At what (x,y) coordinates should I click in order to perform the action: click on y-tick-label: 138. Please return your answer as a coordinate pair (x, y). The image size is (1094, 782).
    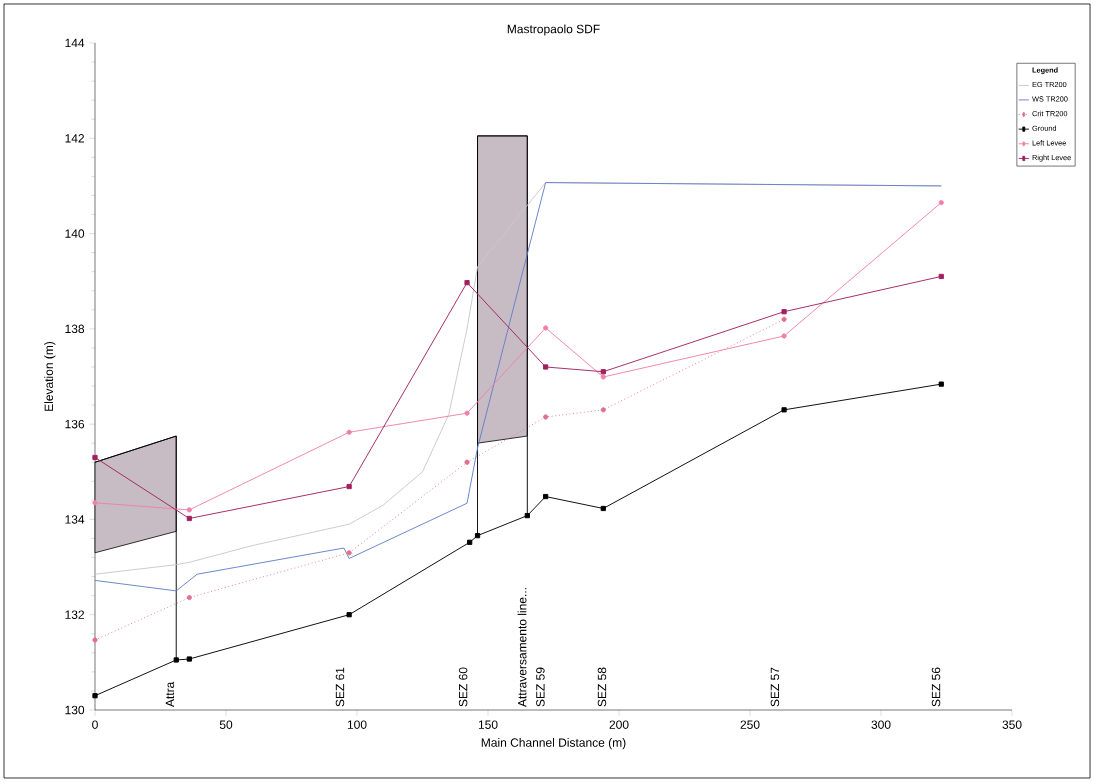
    Looking at the image, I should click on (75, 329).